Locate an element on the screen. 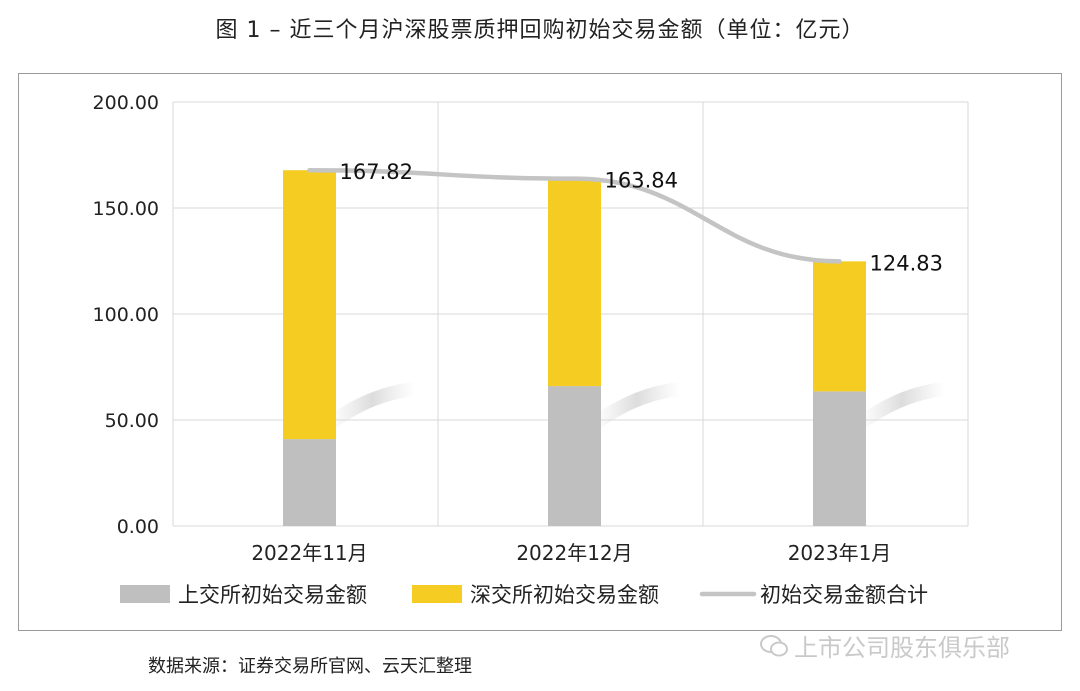 Image resolution: width=1080 pixels, height=691 pixels. chart-title: 图 1 – 近三个月沪深股票质押回购初始交易金额（单位：亿元） is located at coordinates (540, 30).